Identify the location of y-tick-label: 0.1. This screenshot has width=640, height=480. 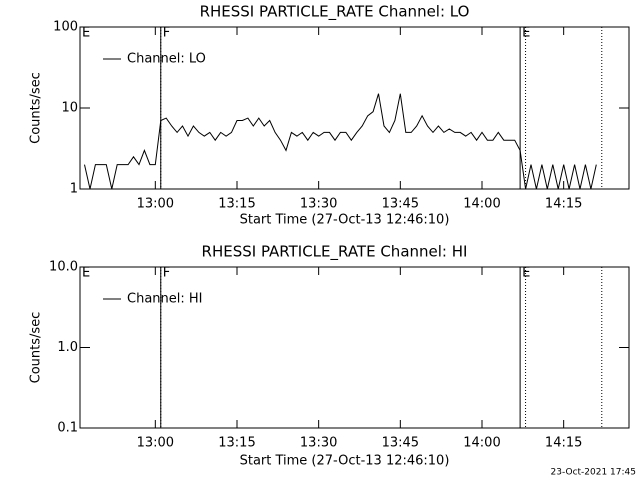
(67, 428).